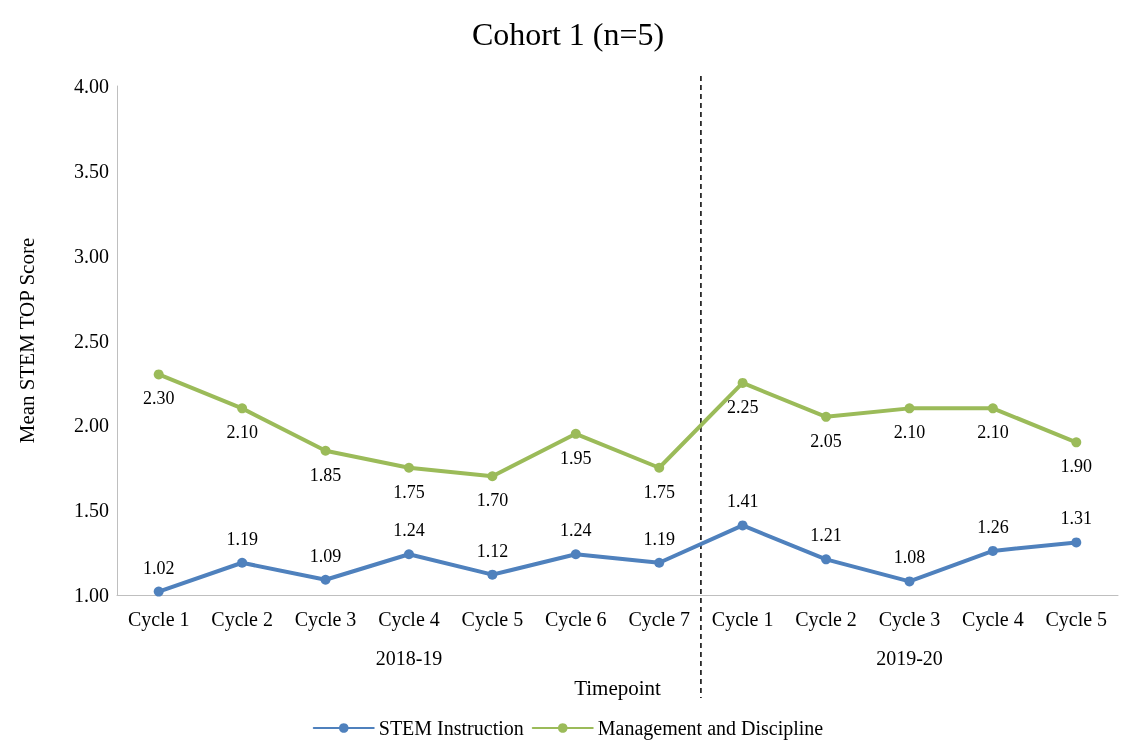 This screenshot has height=753, width=1137. Describe the element at coordinates (91, 425) in the screenshot. I see `y-tick-label: 2.00` at that location.